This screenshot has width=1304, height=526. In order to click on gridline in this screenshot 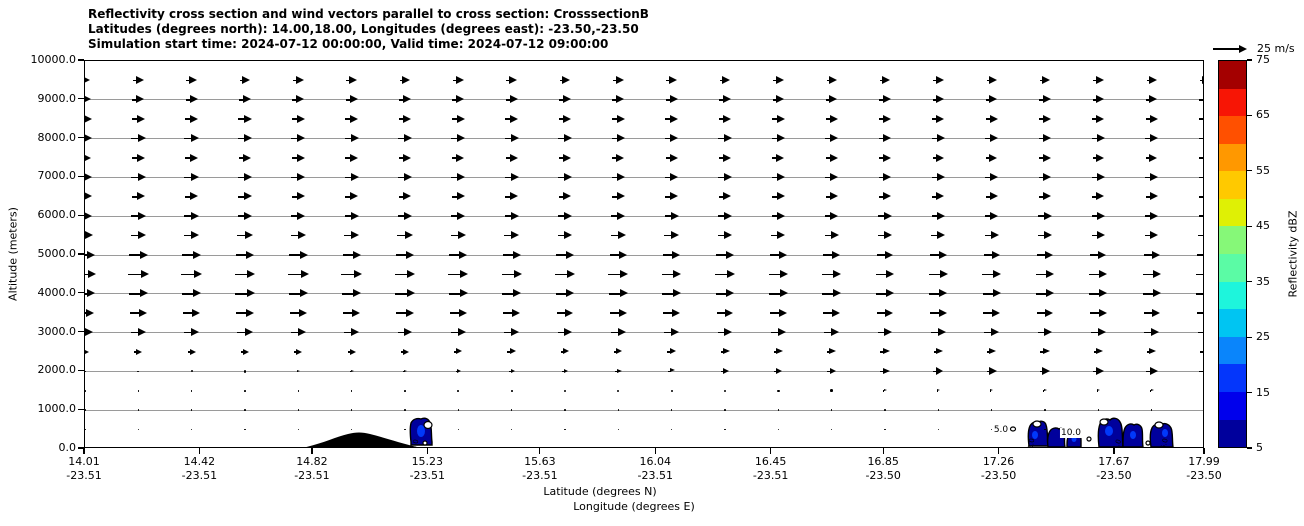, I will do `click(644, 294)`.